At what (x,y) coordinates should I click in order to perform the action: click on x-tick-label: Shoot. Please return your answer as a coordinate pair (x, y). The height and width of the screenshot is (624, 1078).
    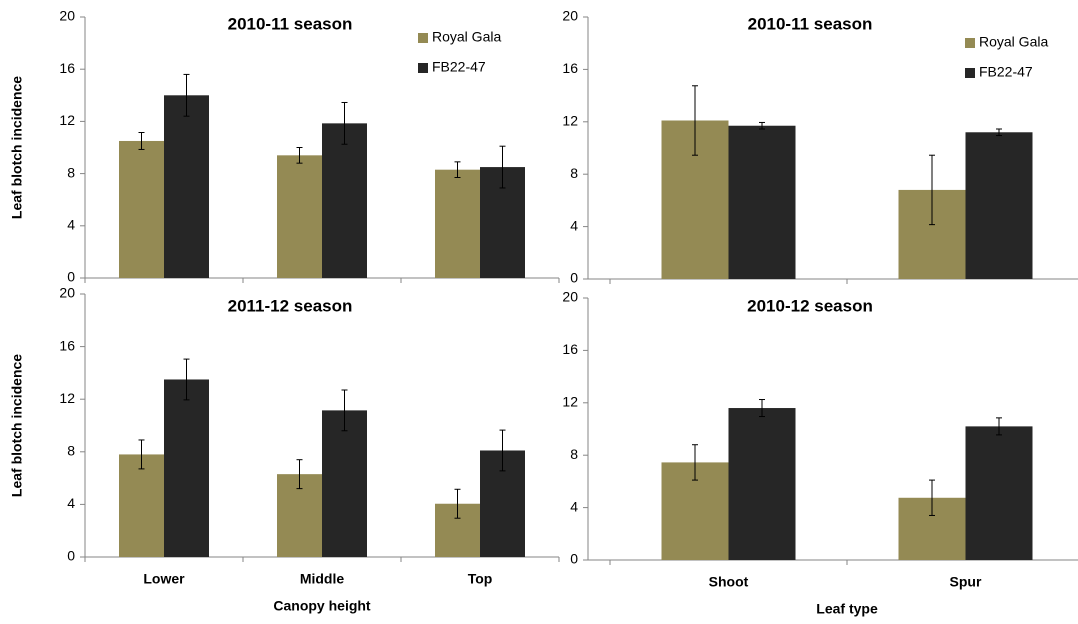
    Looking at the image, I should click on (729, 582).